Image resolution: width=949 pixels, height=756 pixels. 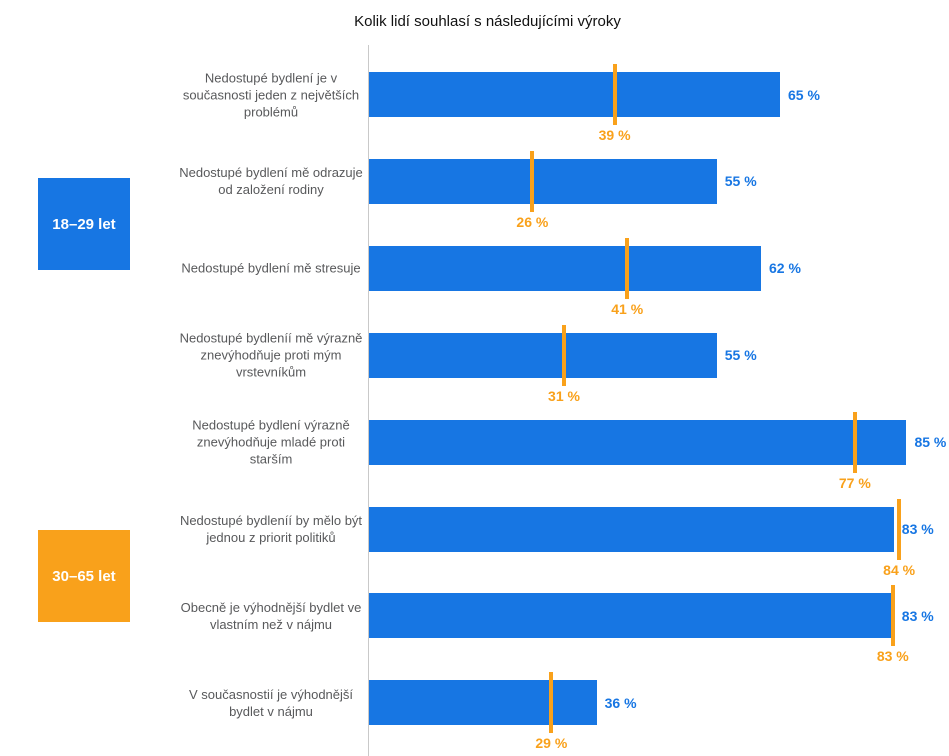 I want to click on legend-30-65-label: 30–65 let, so click(x=84, y=576).